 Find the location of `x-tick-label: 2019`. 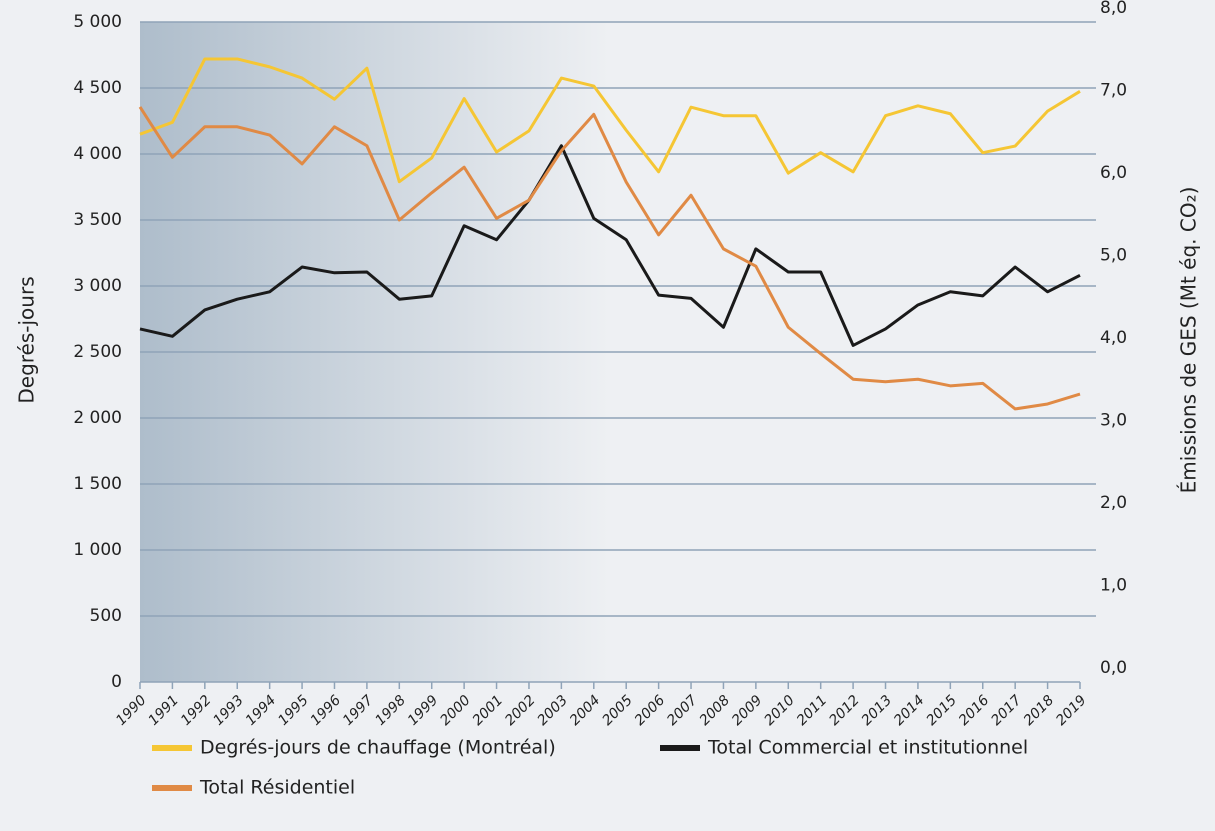

x-tick-label: 2019 is located at coordinates (1071, 710).